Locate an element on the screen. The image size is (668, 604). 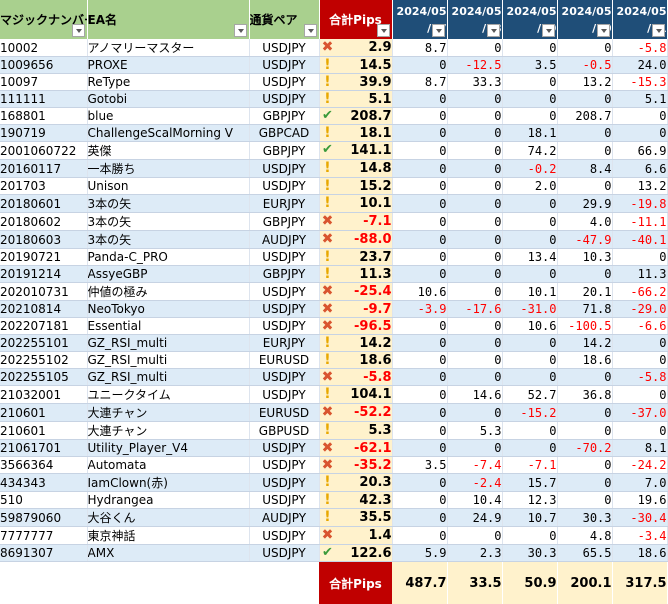
daily-pips-cell: 24.0 is located at coordinates (639, 65).